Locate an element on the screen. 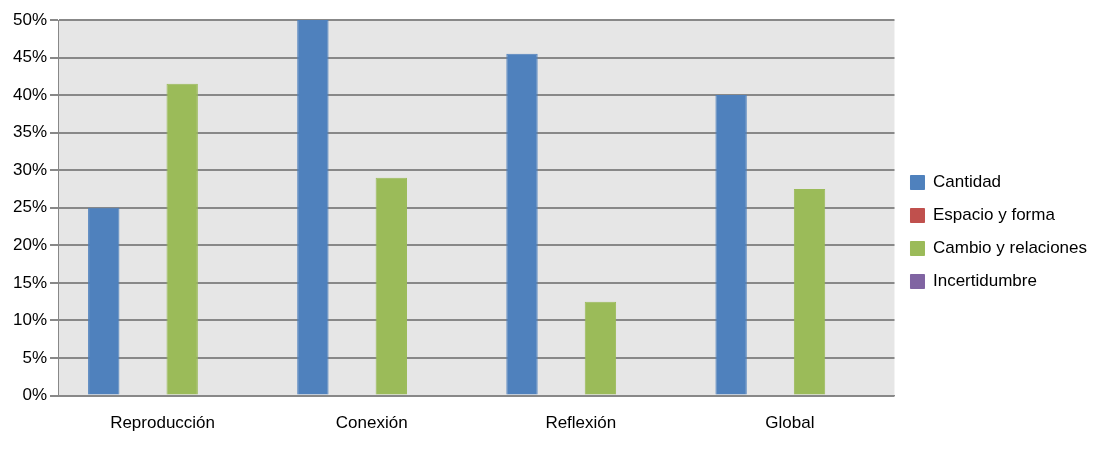  x-tick-label: Global is located at coordinates (790, 423).